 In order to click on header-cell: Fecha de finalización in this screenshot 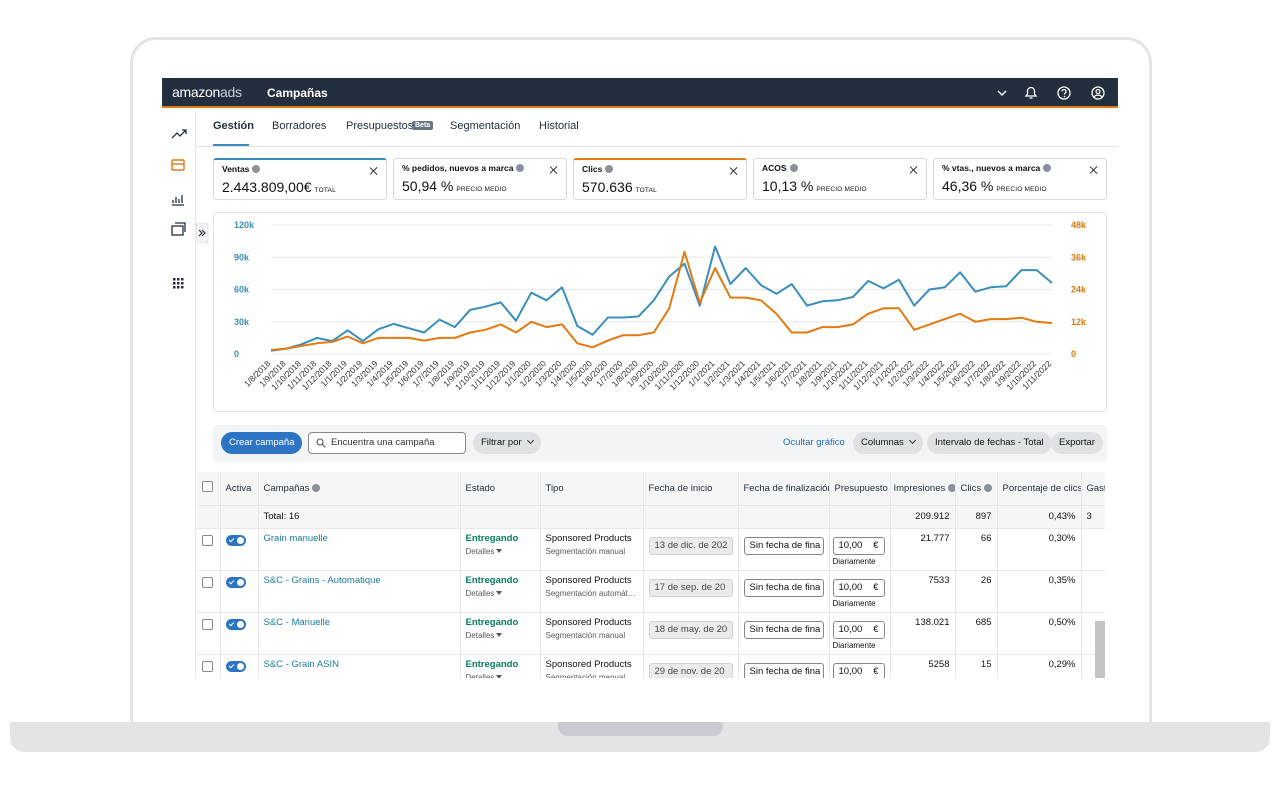, I will do `click(784, 489)`.